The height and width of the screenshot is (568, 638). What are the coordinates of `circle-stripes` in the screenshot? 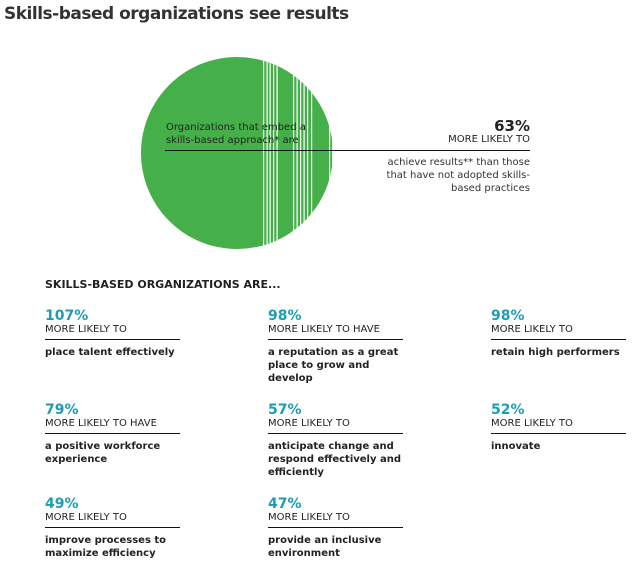 It's located at (298, 153).